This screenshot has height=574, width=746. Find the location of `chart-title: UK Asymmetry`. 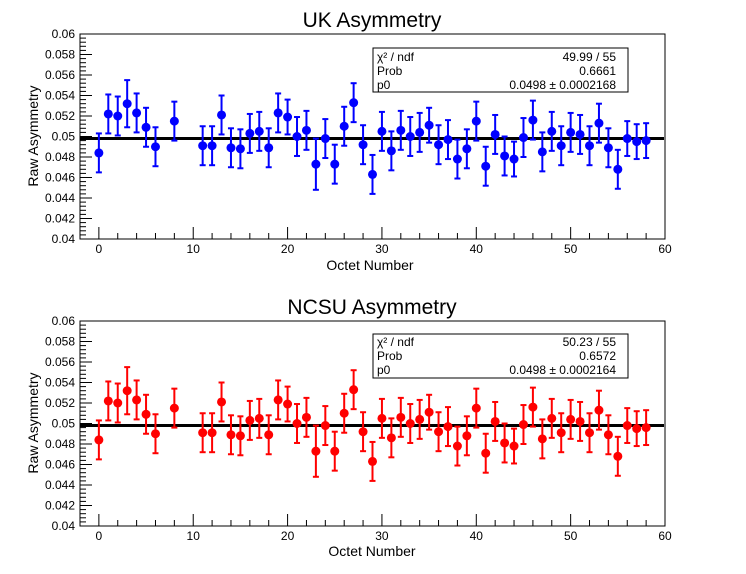

chart-title: UK Asymmetry is located at coordinates (372, 20).